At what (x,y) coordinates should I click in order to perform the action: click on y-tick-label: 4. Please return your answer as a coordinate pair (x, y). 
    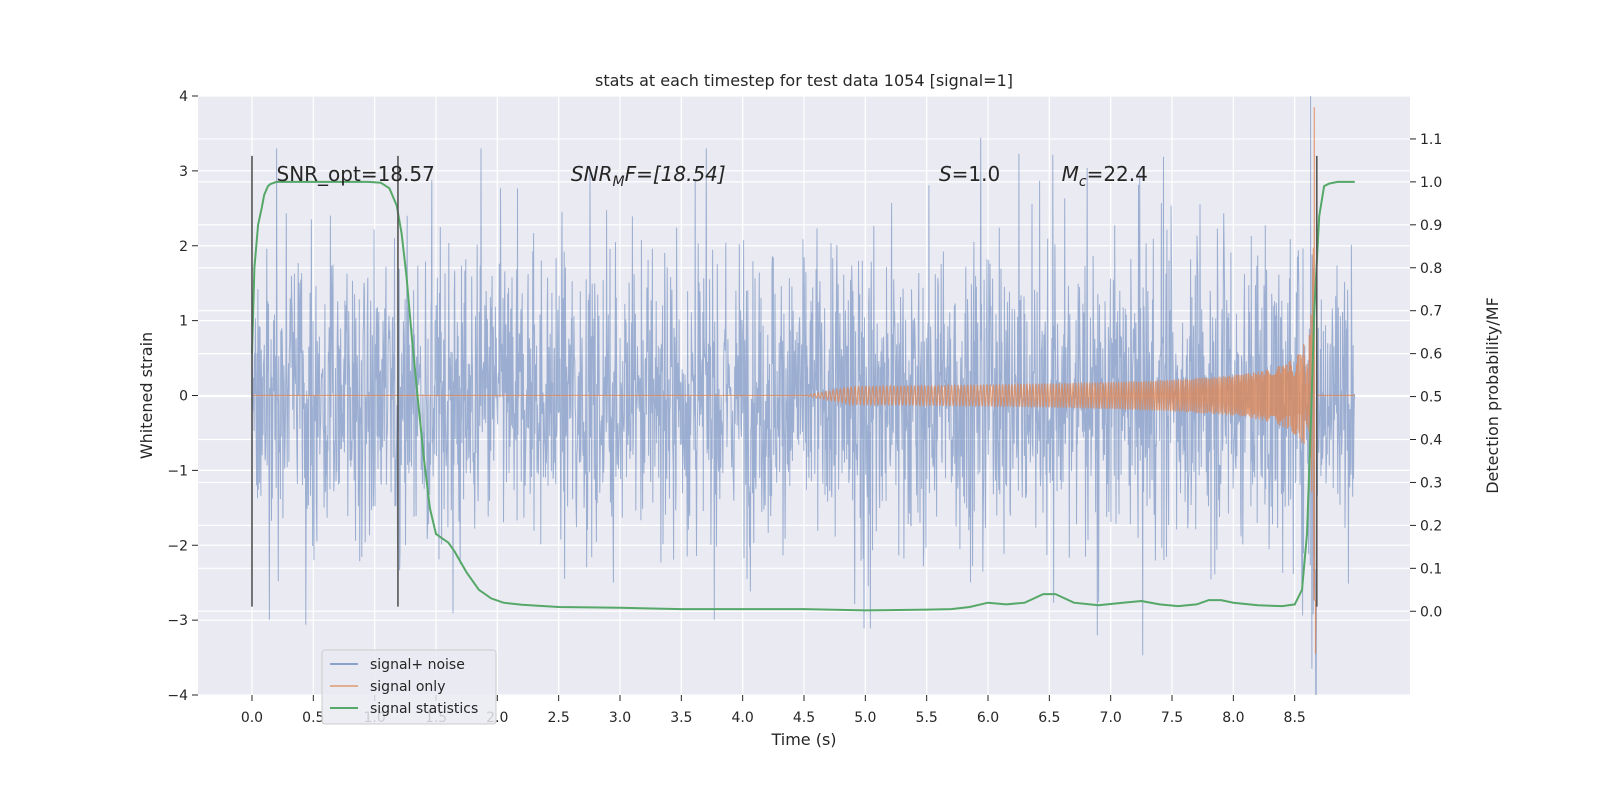
    Looking at the image, I should click on (183, 97).